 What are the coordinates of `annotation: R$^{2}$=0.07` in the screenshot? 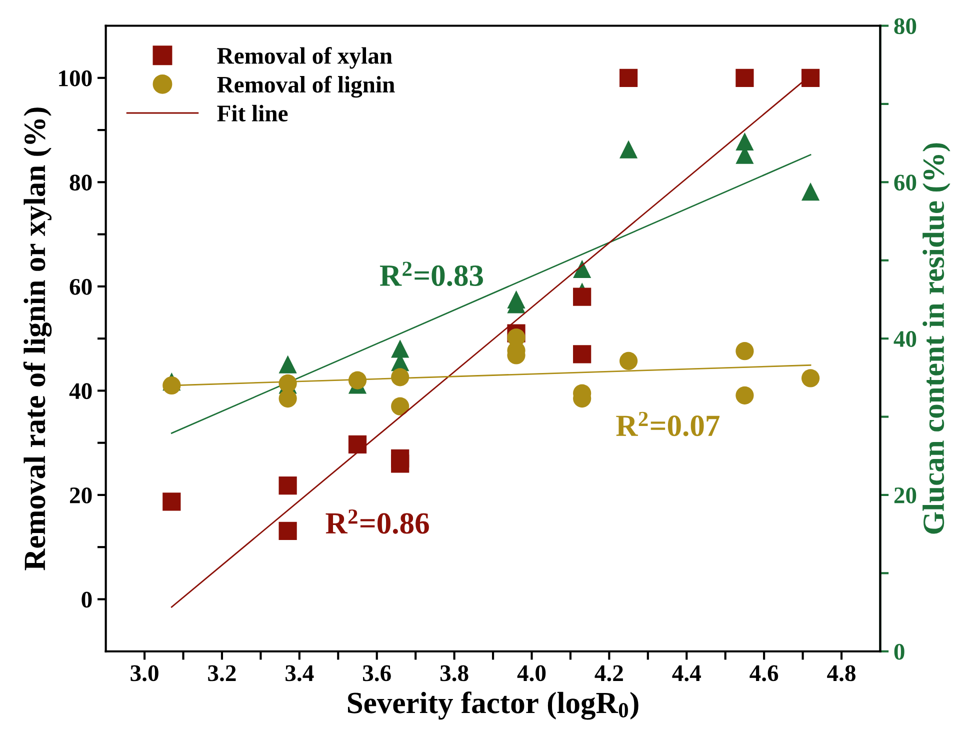 It's located at (668, 424).